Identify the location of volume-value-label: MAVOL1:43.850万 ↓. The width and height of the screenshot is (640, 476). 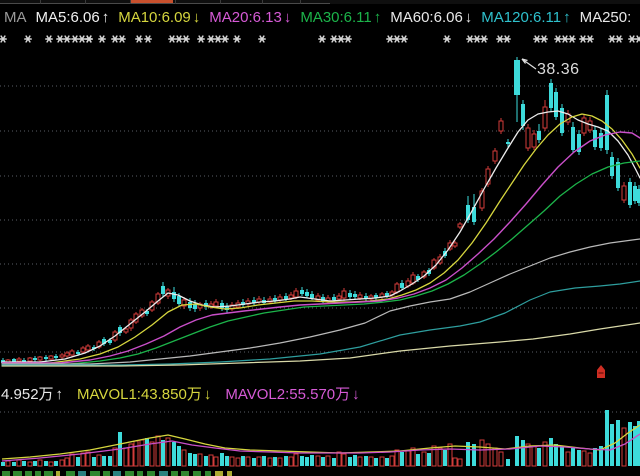
(144, 394).